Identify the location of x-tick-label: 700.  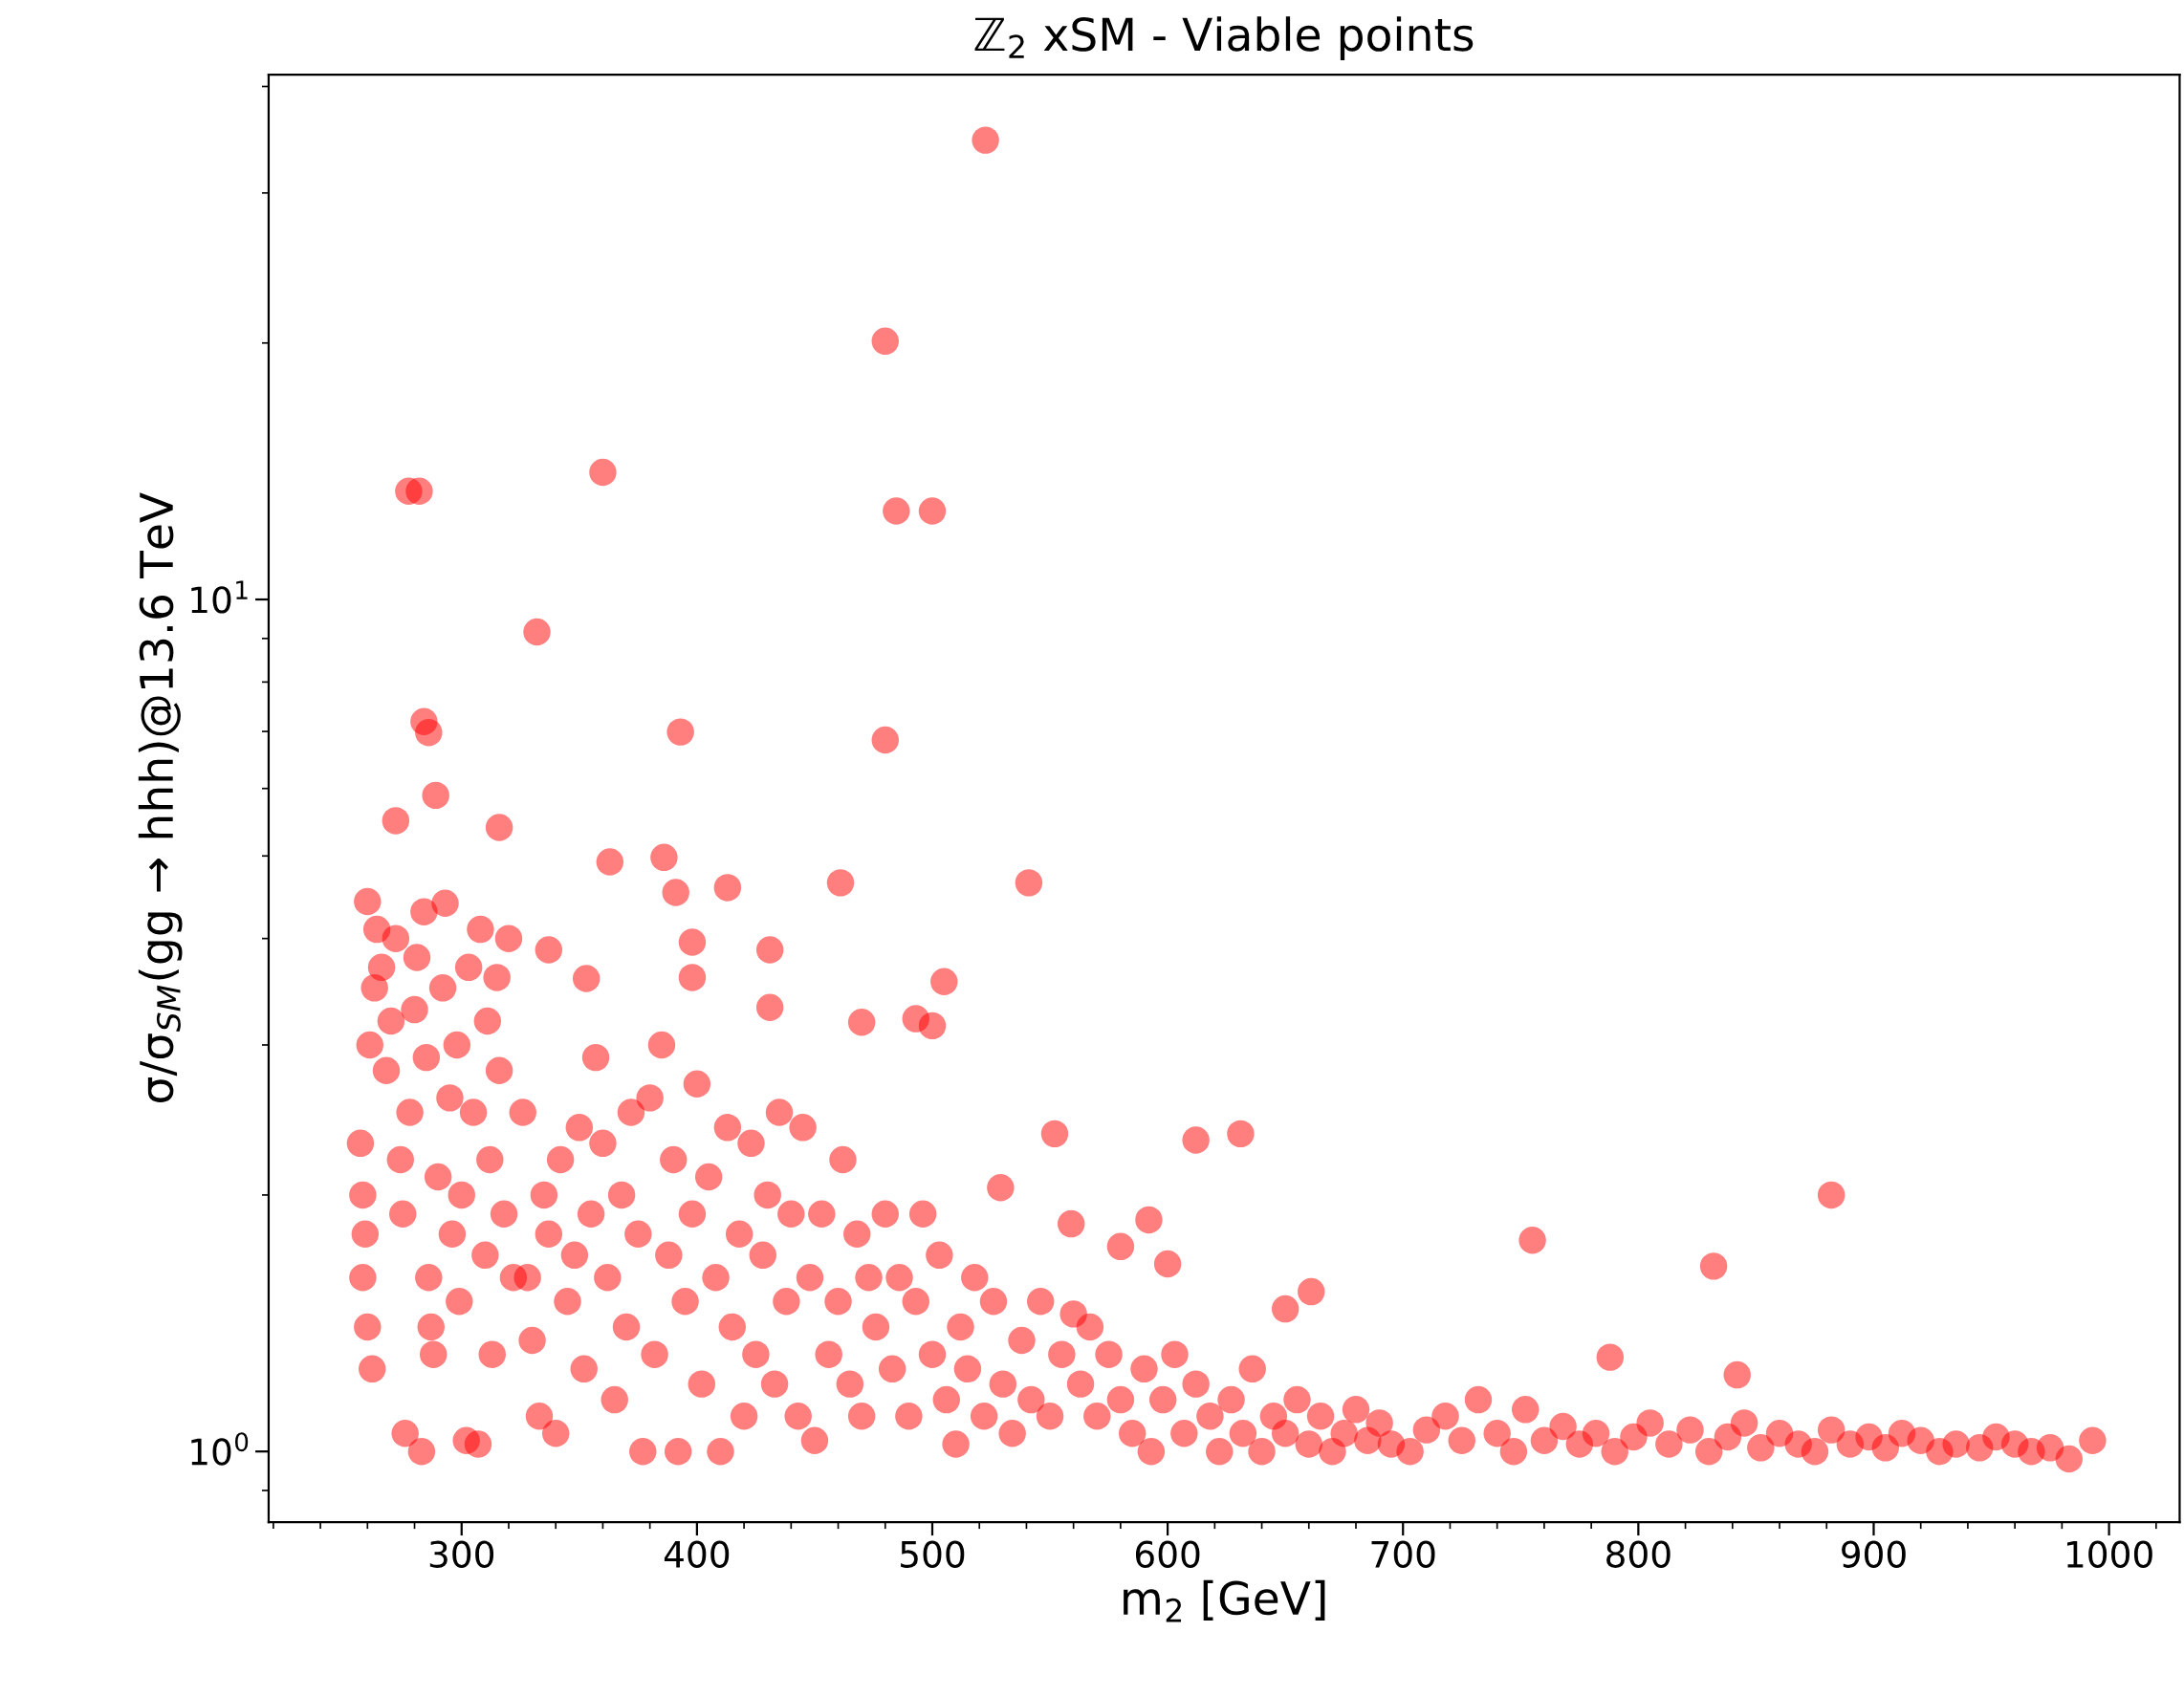
(1403, 1554).